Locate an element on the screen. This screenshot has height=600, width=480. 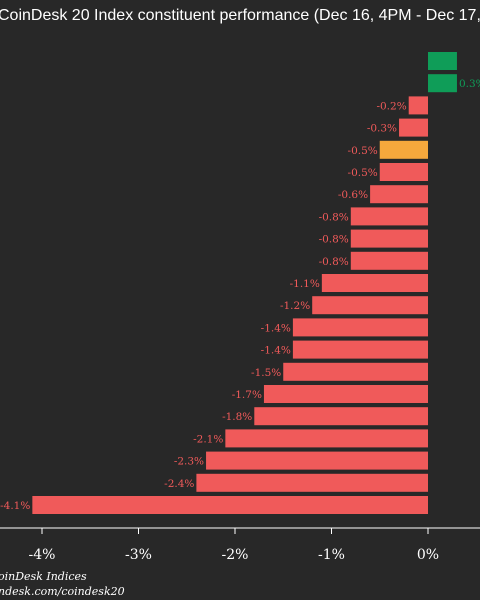
bar-label-3: -0.3% is located at coordinates (382, 129).